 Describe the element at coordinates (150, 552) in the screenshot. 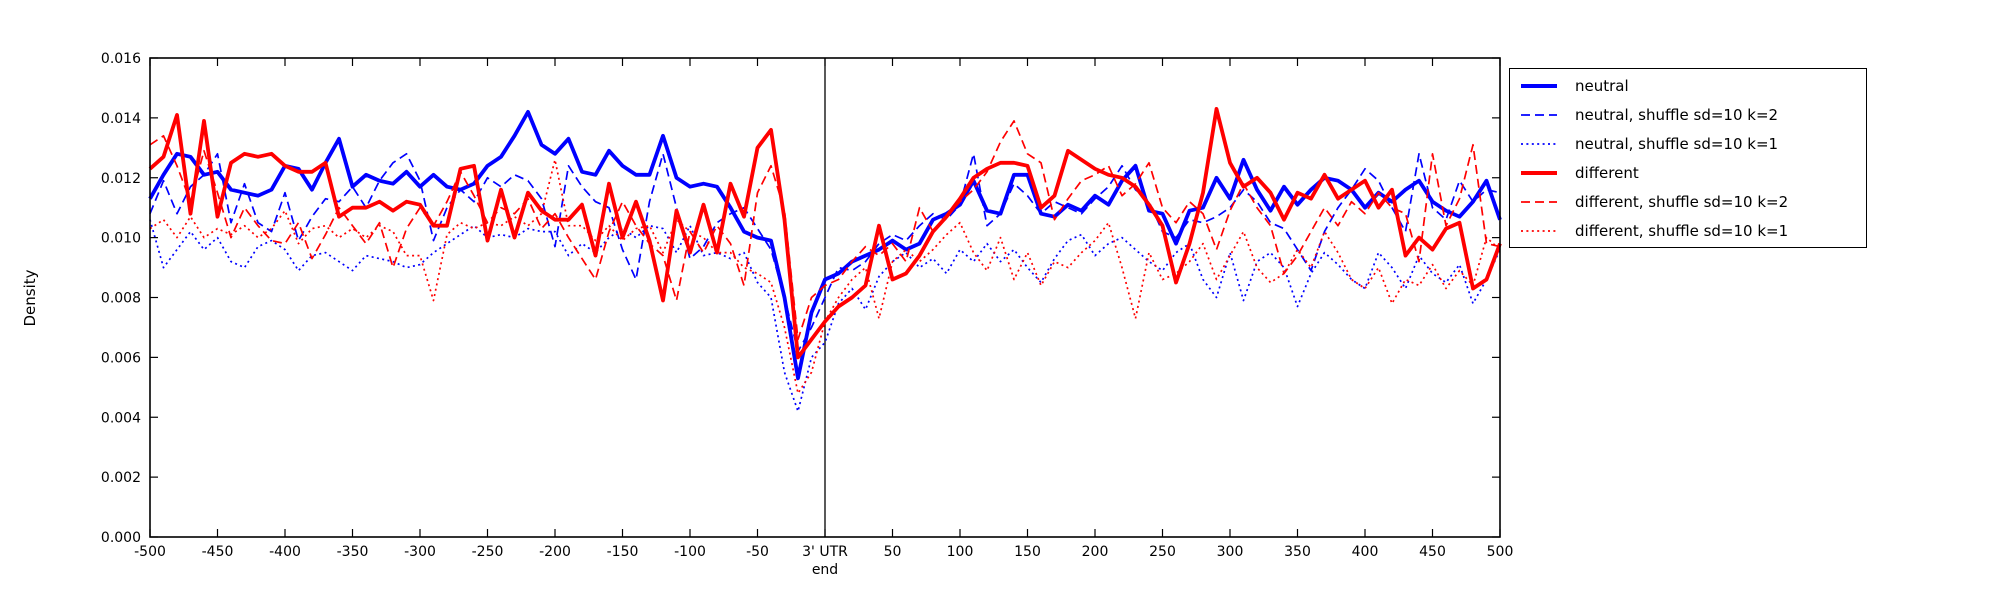

I see `x-tick-label: -500` at that location.